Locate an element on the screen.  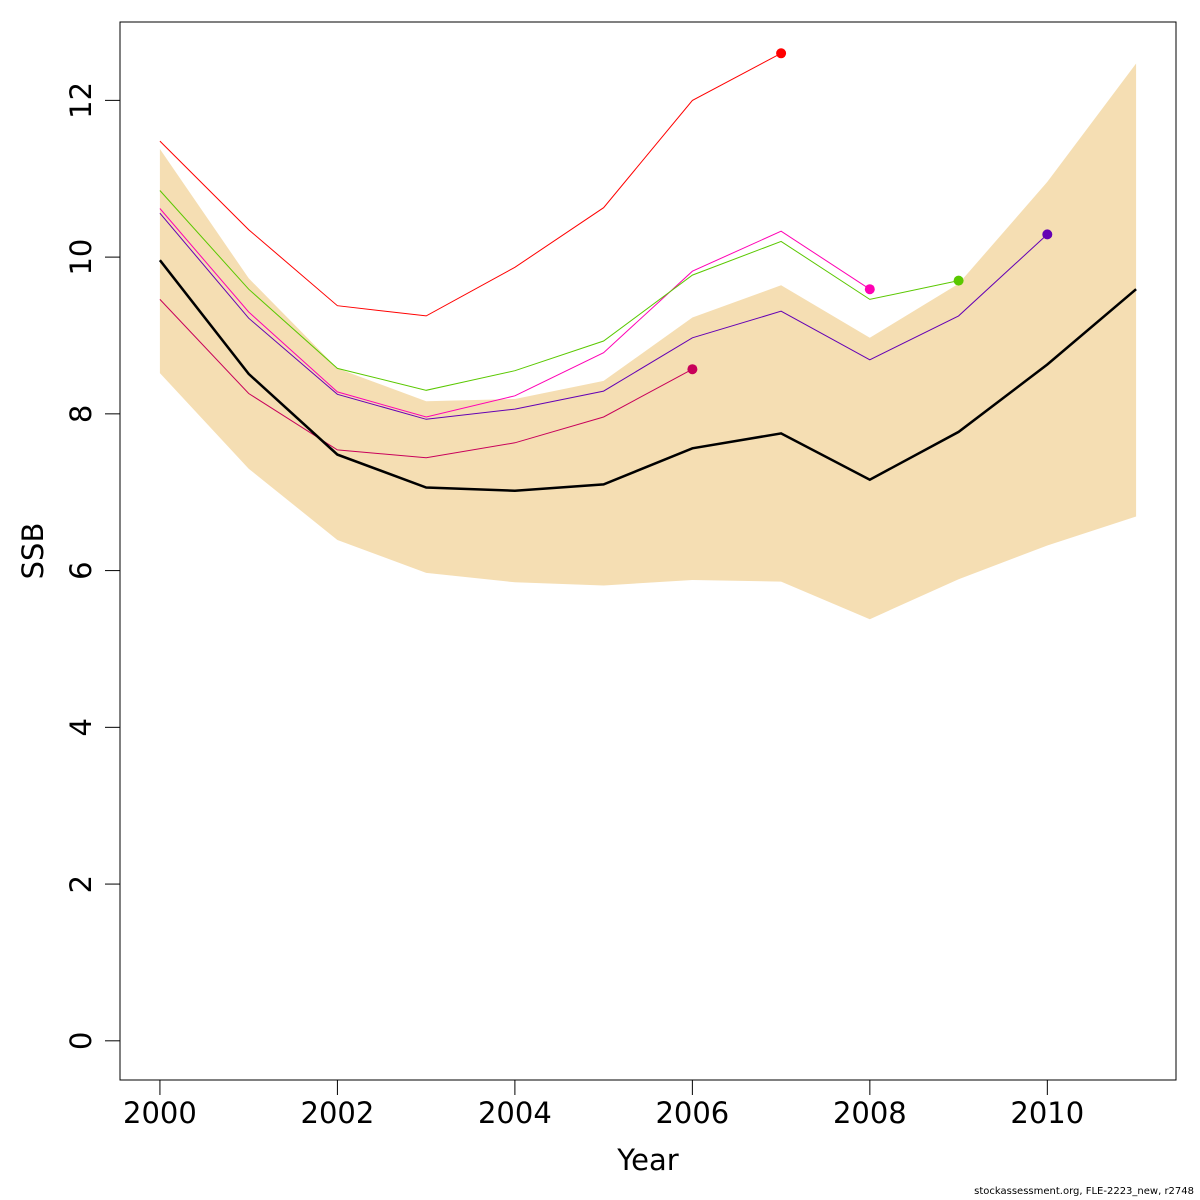
x-axis: 2000 2002 2004 2006 2008 2010 is located at coordinates (603, 1104).